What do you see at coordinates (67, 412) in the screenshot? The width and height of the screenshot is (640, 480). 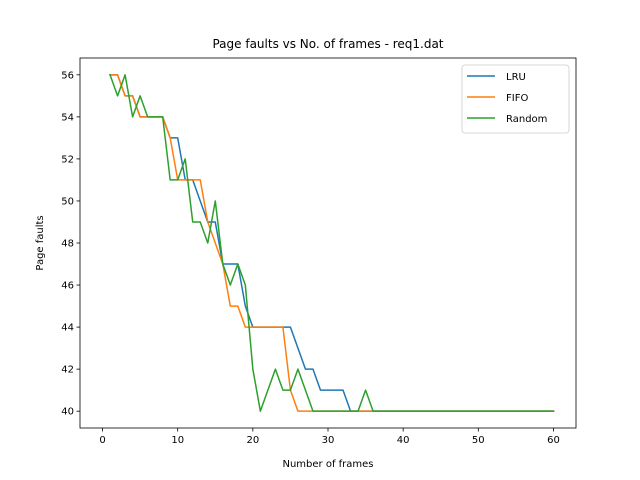 I see `y-tick-label: 40` at bounding box center [67, 412].